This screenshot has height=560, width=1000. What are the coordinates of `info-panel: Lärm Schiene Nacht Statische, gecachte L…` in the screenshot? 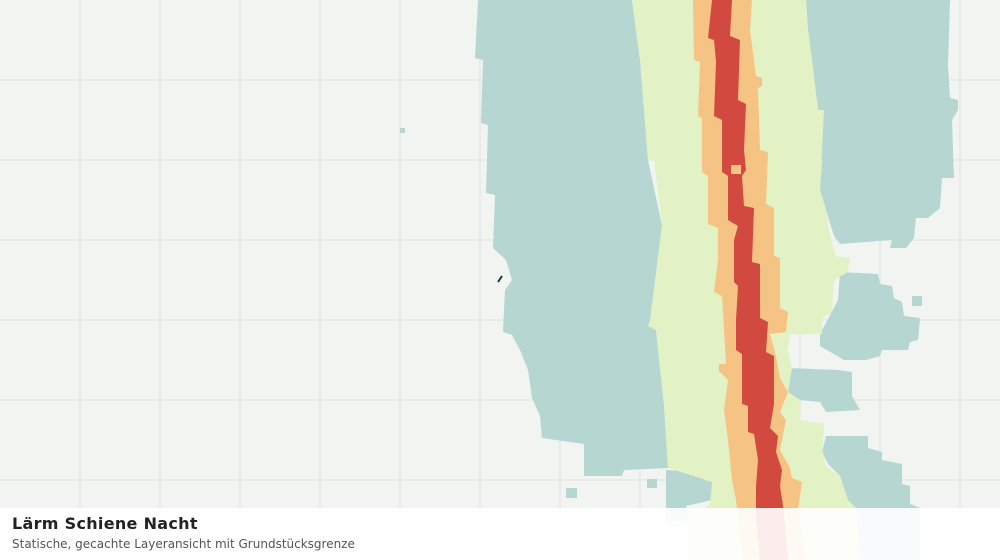 It's located at (500, 534).